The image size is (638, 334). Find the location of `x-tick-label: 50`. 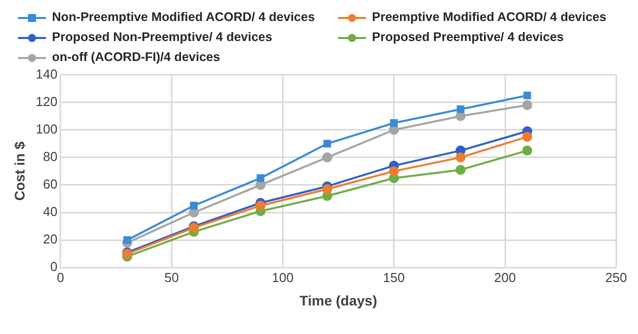

x-tick-label: 50 is located at coordinates (171, 277).